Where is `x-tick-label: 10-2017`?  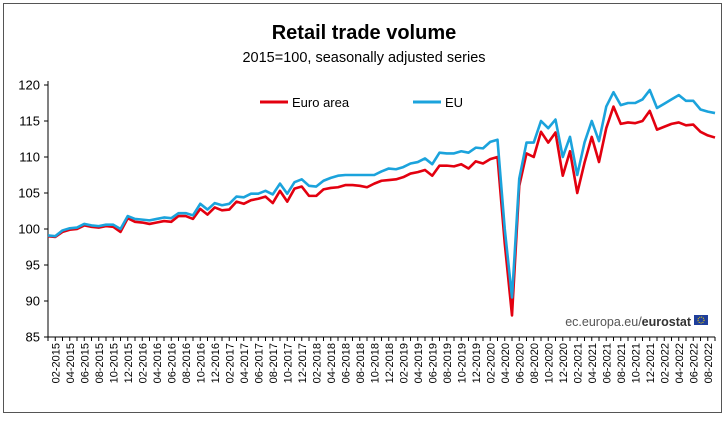
x-tick-label: 10-2017 is located at coordinates (288, 363).